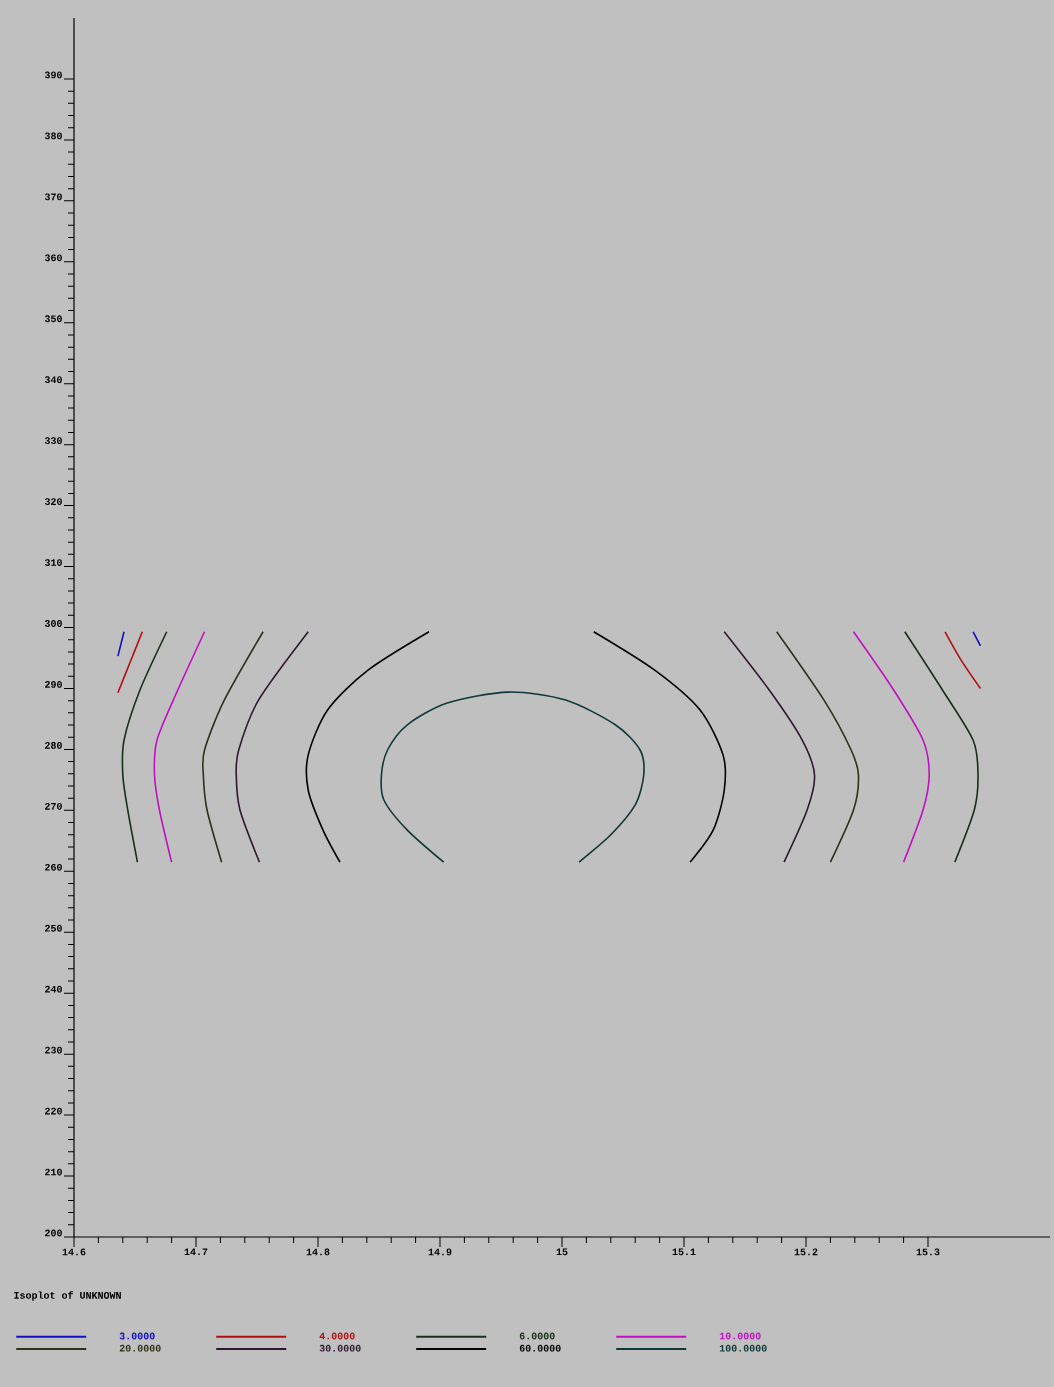  What do you see at coordinates (53, 75) in the screenshot?
I see `y-tick-label: 390` at bounding box center [53, 75].